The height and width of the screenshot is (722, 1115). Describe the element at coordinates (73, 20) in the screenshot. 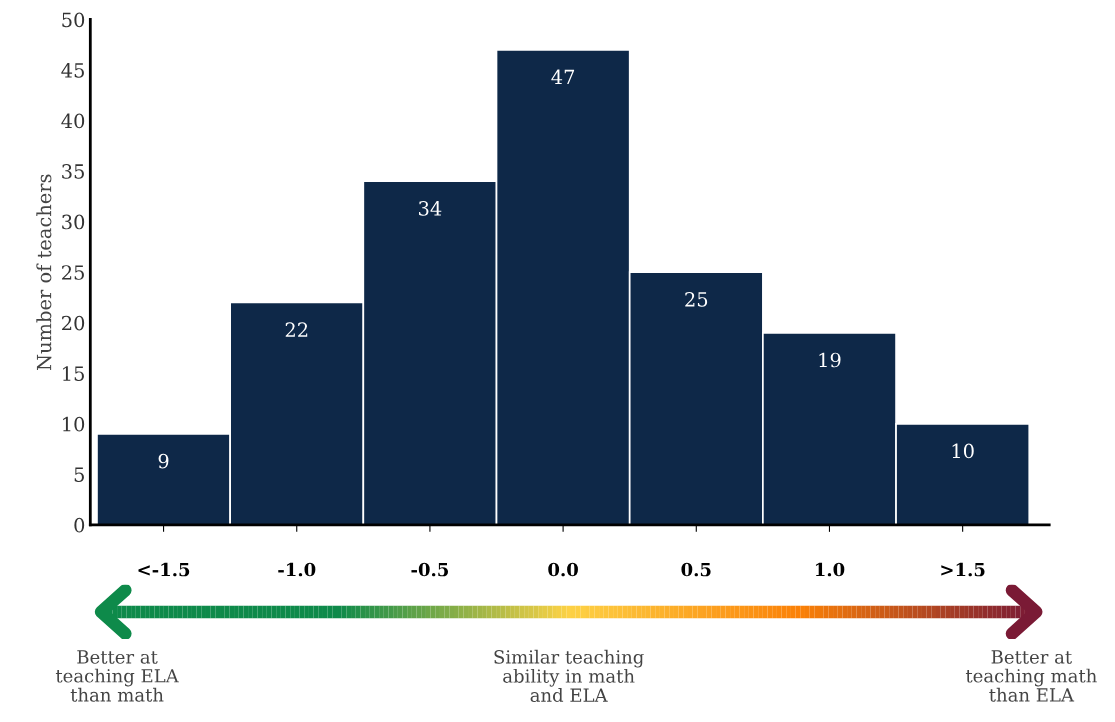

I see `y-tick-label: 50` at that location.